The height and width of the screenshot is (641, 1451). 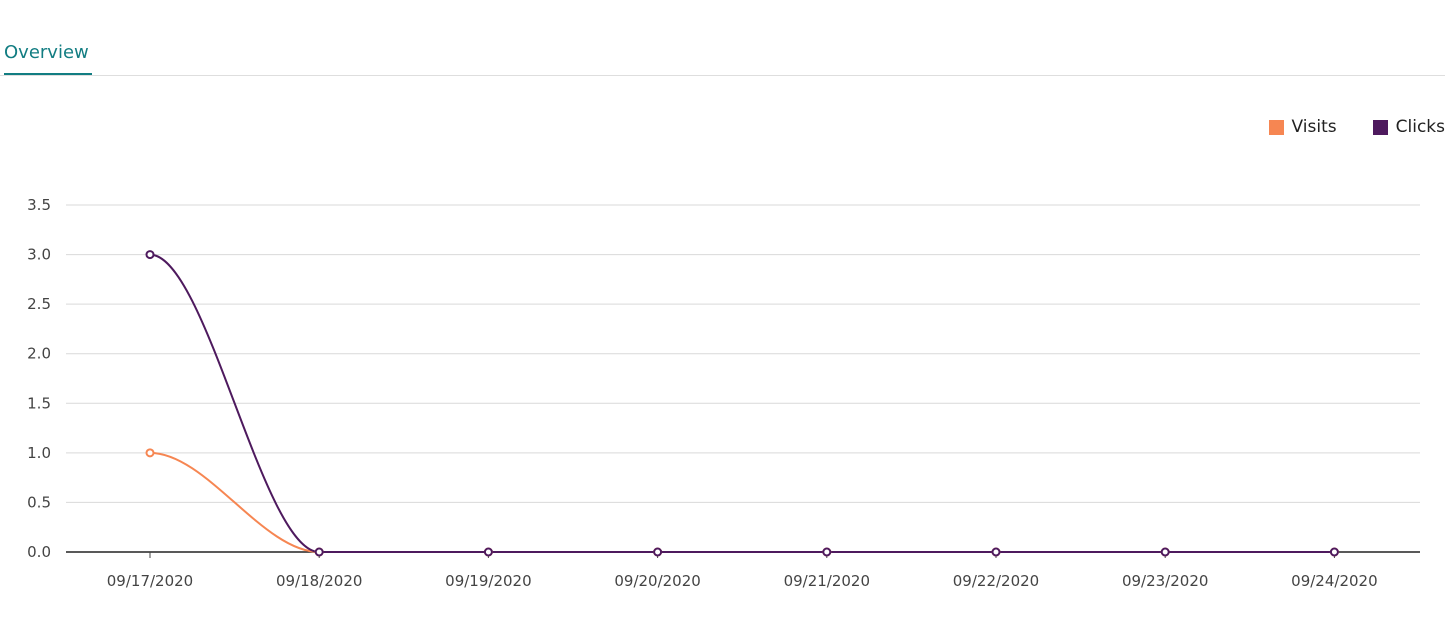 I want to click on y-tick-label: 0.5, so click(x=39, y=502).